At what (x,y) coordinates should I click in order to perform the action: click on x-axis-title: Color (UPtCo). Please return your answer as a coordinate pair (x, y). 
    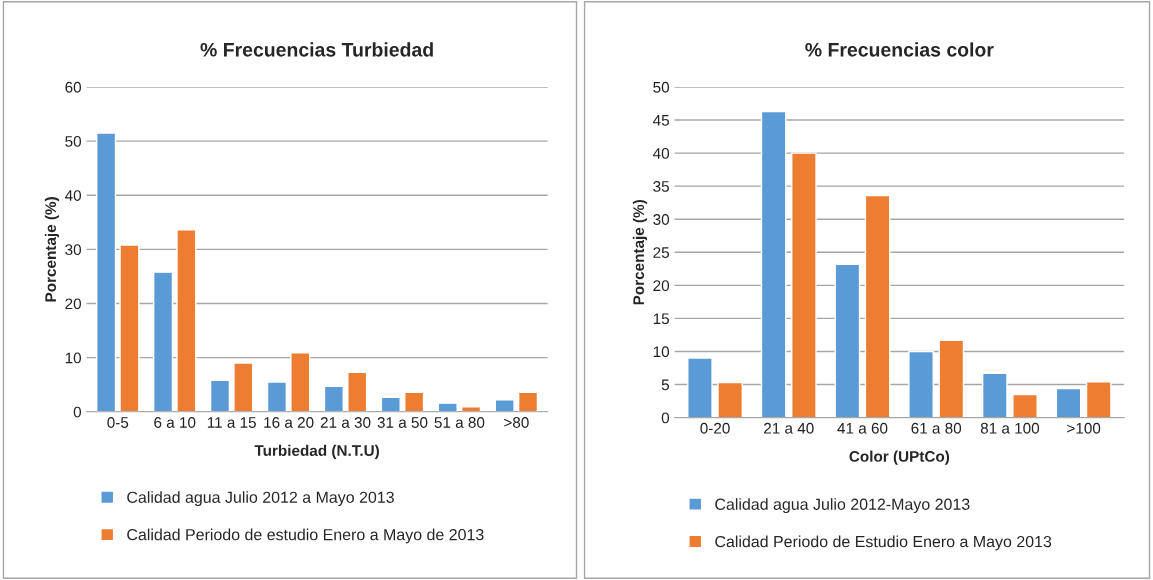
    Looking at the image, I should click on (899, 457).